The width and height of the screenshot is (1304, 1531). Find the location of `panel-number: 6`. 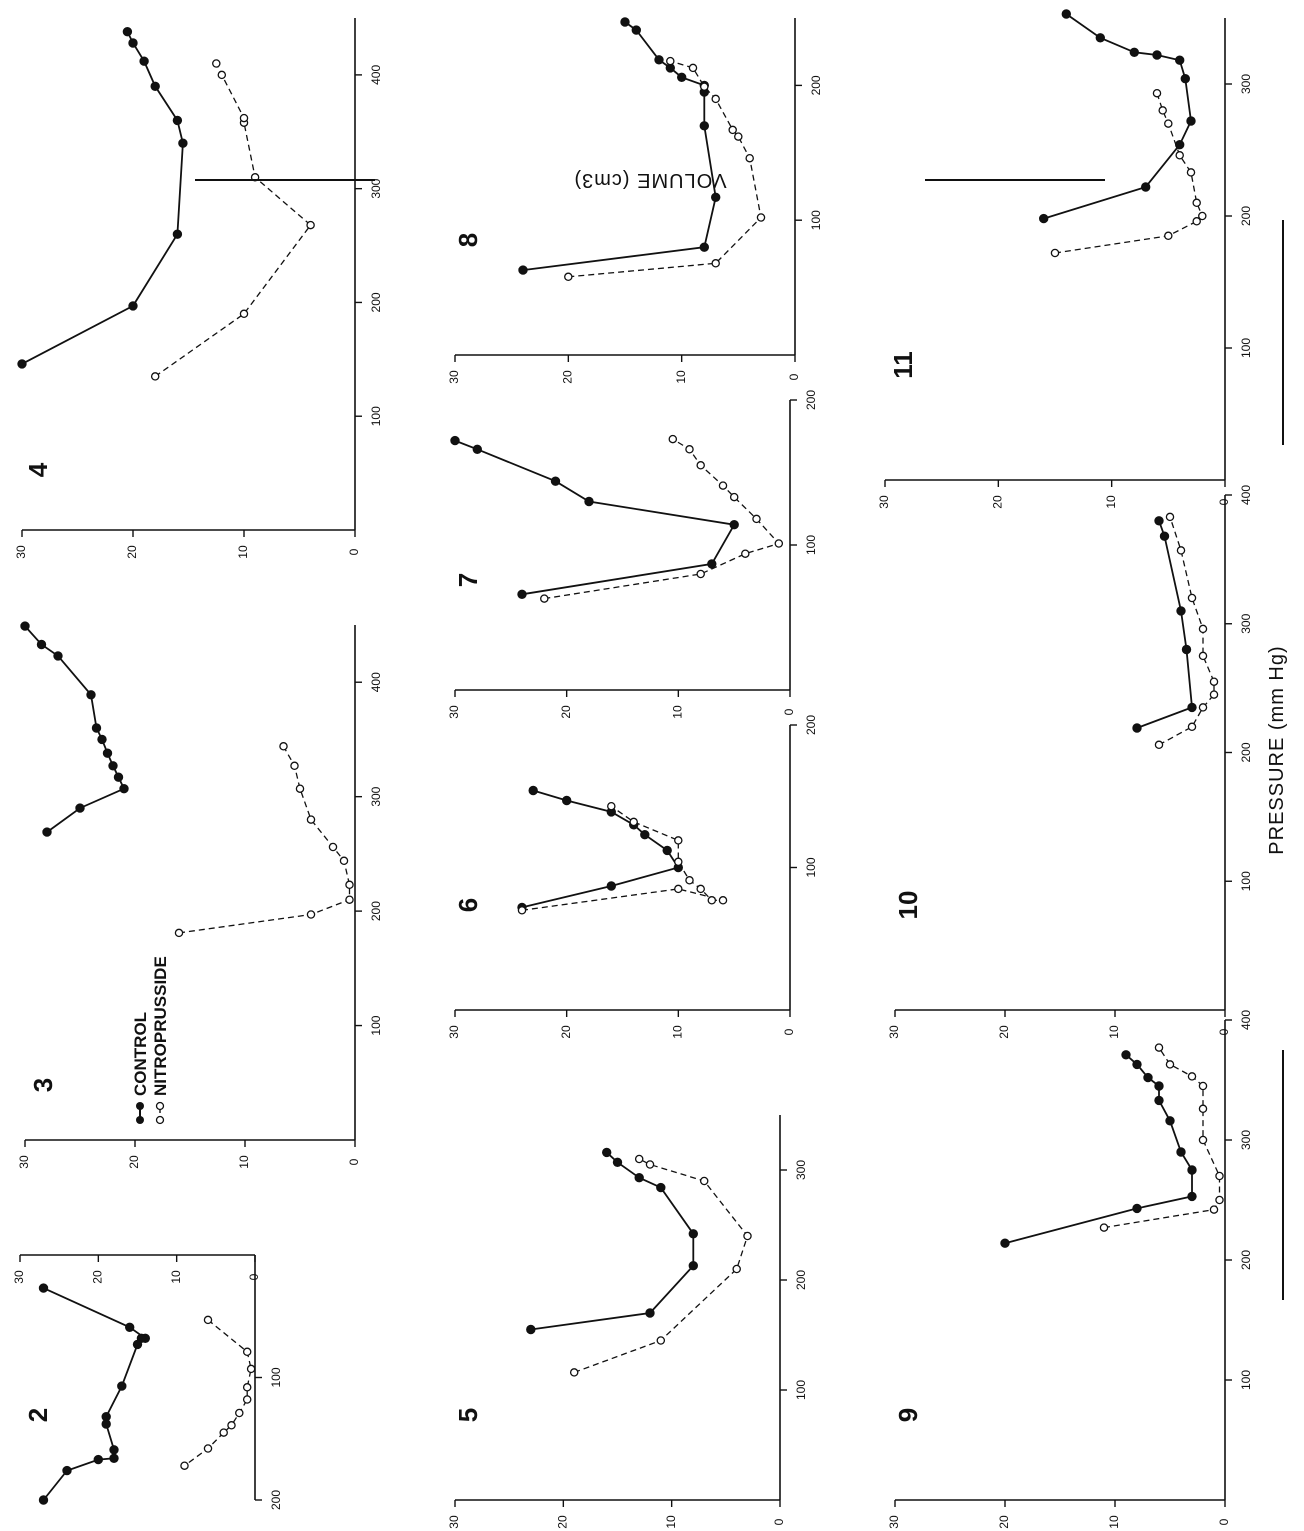

panel-number: 6 is located at coordinates (468, 905).